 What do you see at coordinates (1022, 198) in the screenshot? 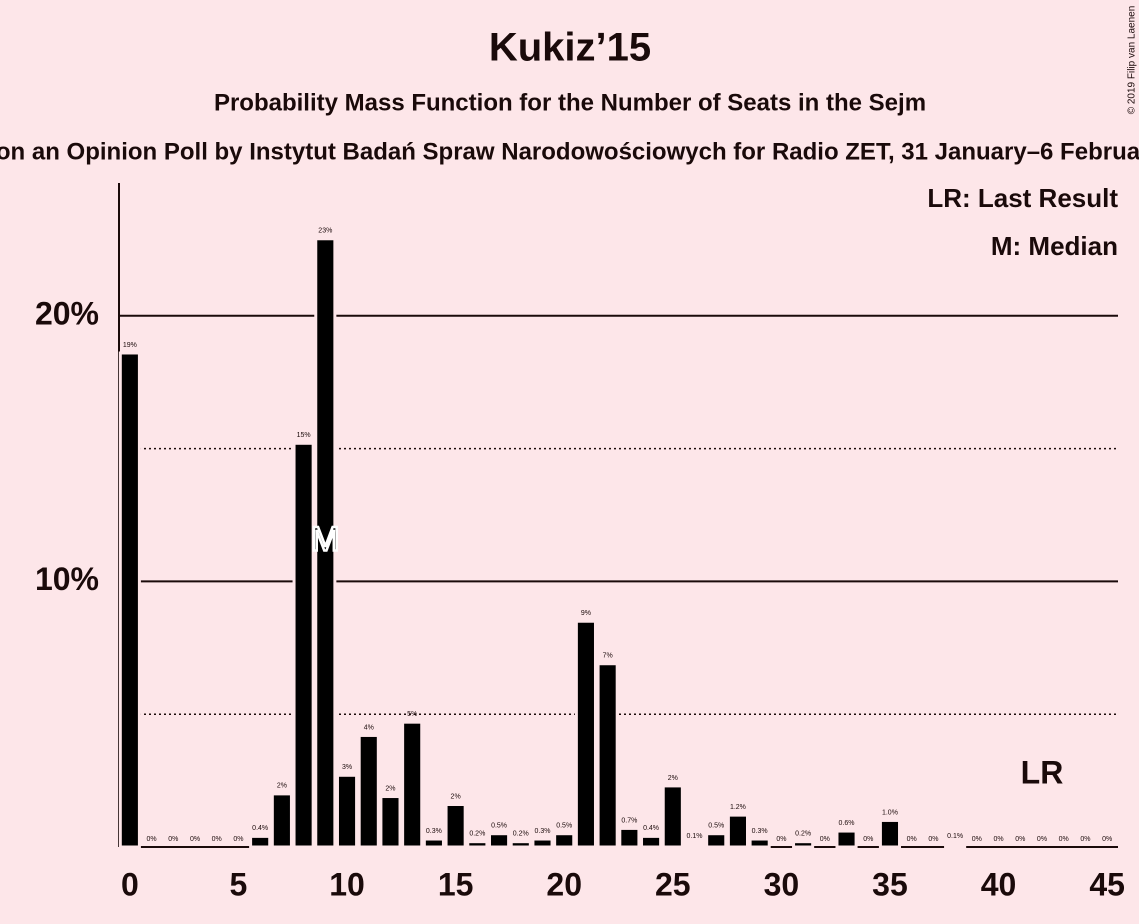
I see `legend-entry: LR: Last Result` at bounding box center [1022, 198].